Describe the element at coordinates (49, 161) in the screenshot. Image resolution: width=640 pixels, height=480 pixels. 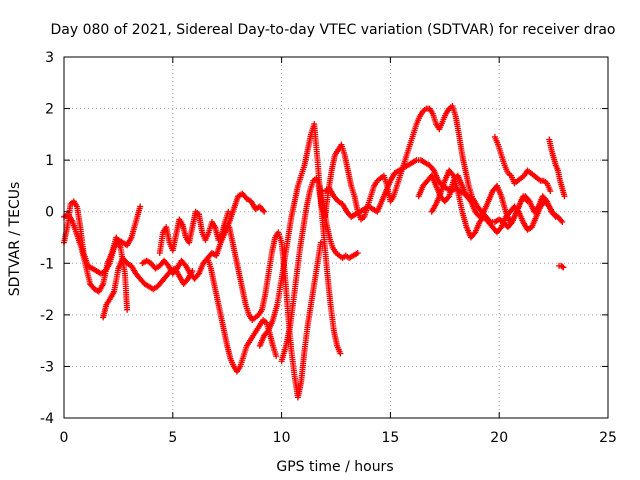
I see `y-tick-label: 1` at that location.